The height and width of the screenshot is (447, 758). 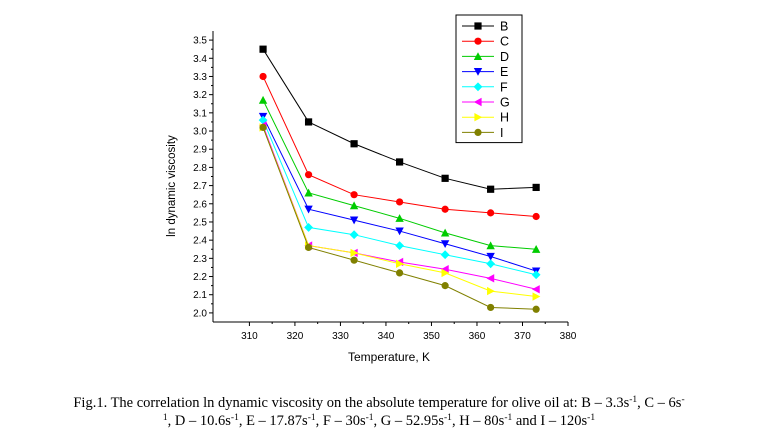 I want to click on caption-sup-7: -1, so click(x=508, y=418).